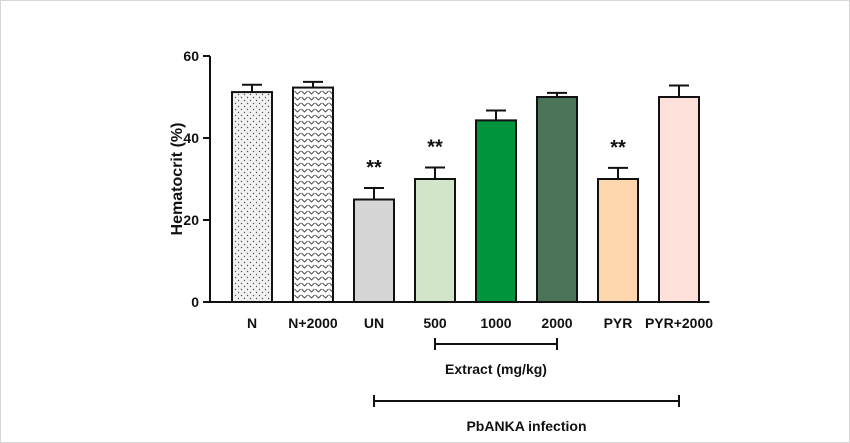  Describe the element at coordinates (496, 369) in the screenshot. I see `group-label-extract-mg-kg-: Extract (mg/kg)` at that location.